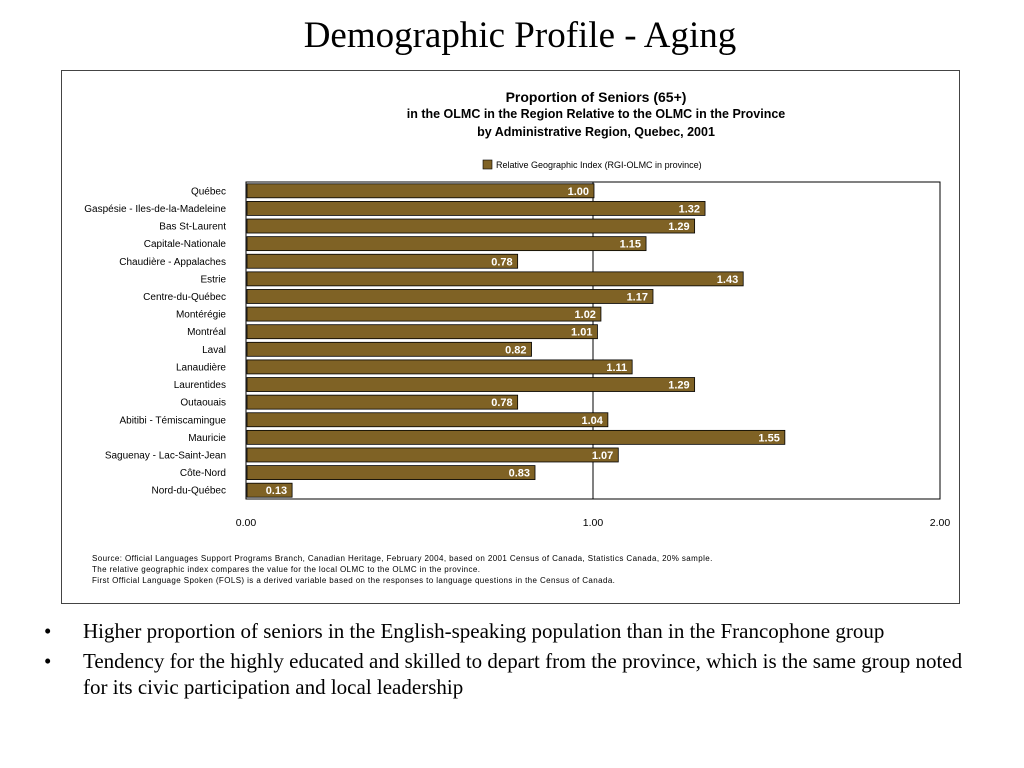 This screenshot has height=768, width=1024. Describe the element at coordinates (208, 191) in the screenshot. I see `category-label: Québec` at that location.